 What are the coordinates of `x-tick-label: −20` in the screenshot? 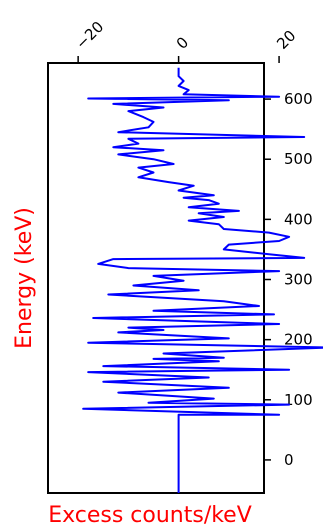 It's located at (89, 35).